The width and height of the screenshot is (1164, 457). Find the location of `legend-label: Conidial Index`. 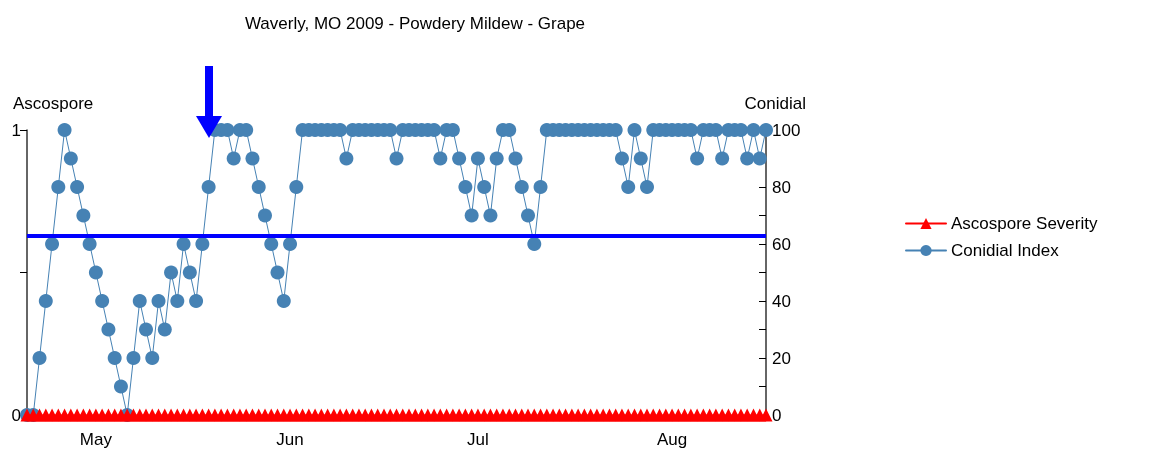

legend-label: Conidial Index is located at coordinates (1005, 250).